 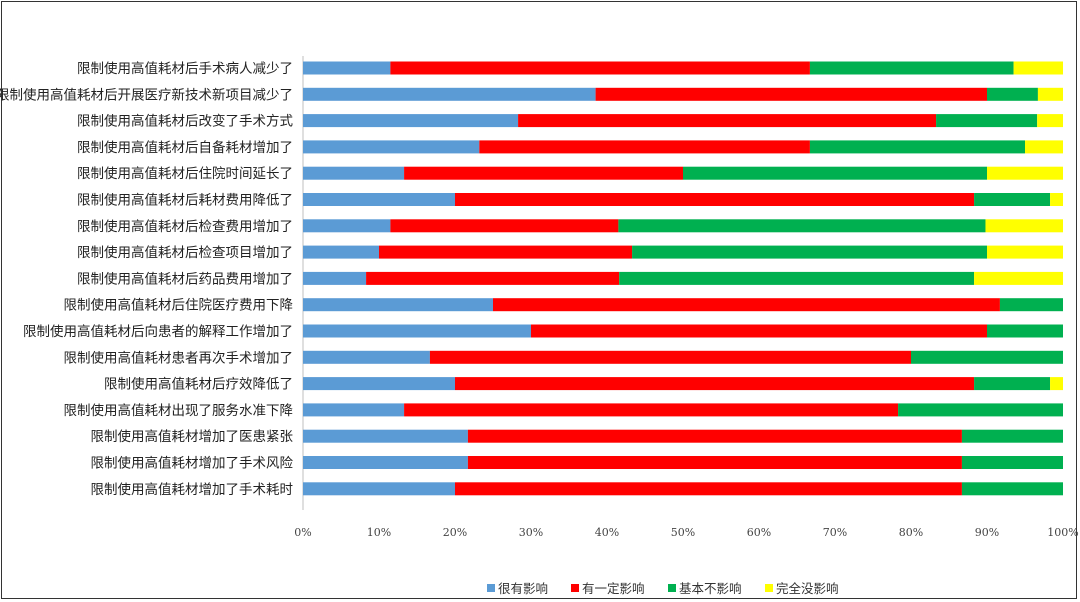 I want to click on category-label: 限制使用高值耗材患者再次手术增加了, so click(x=179, y=357).